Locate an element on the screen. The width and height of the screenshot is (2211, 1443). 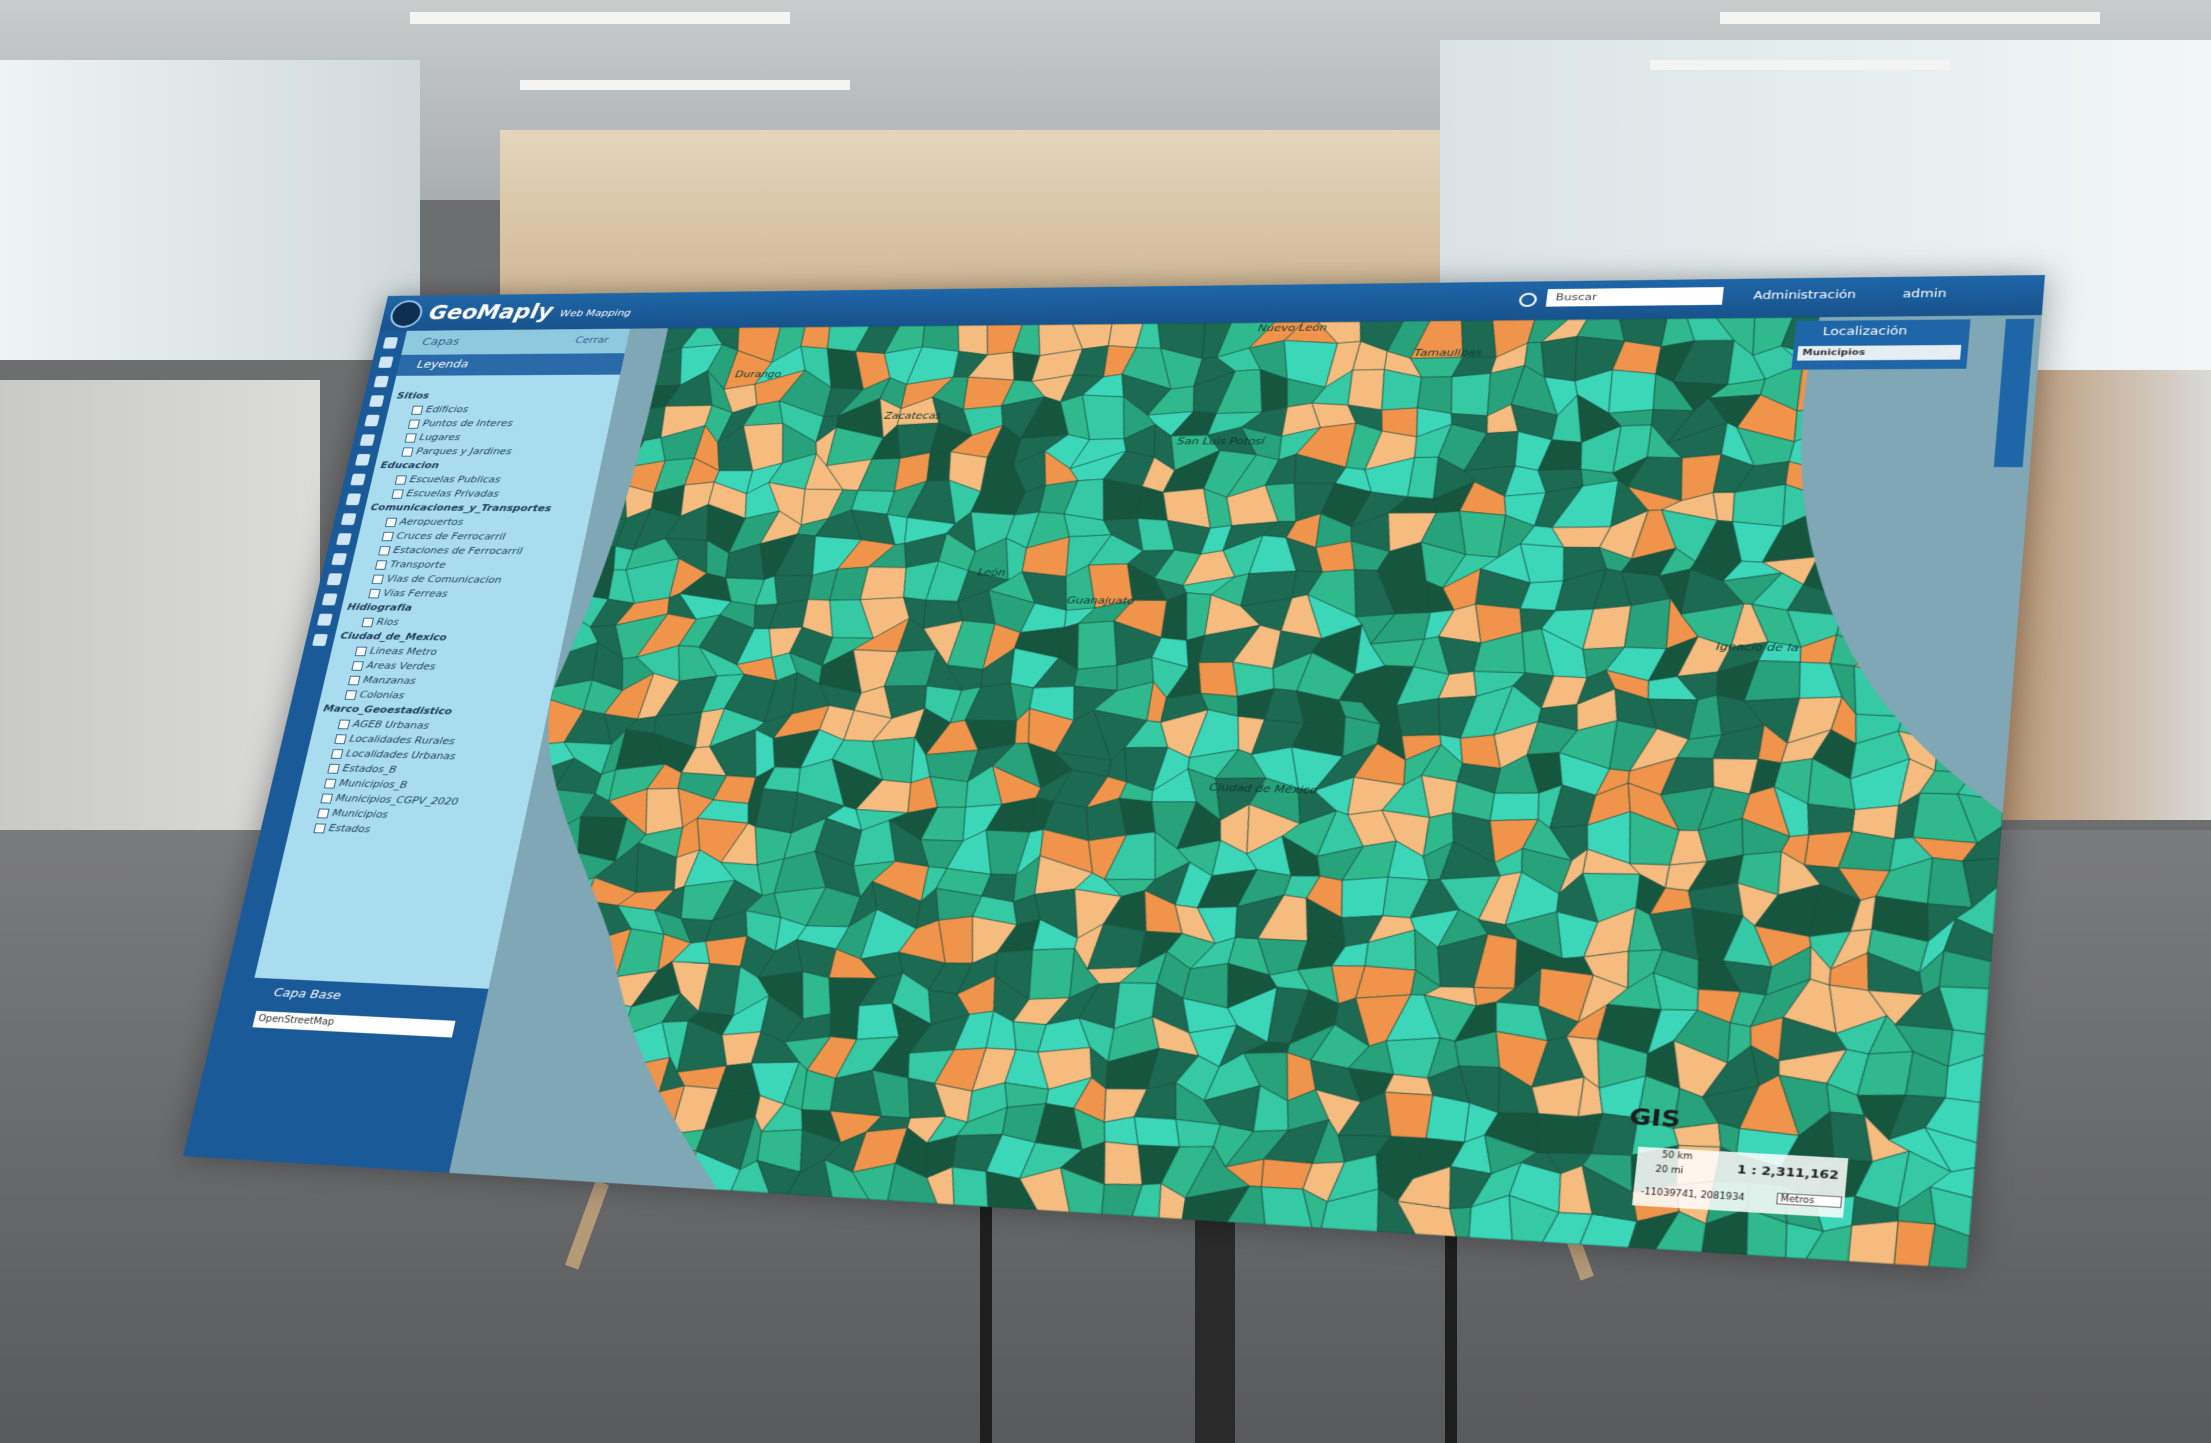
search: Buscar is located at coordinates (1634, 297).